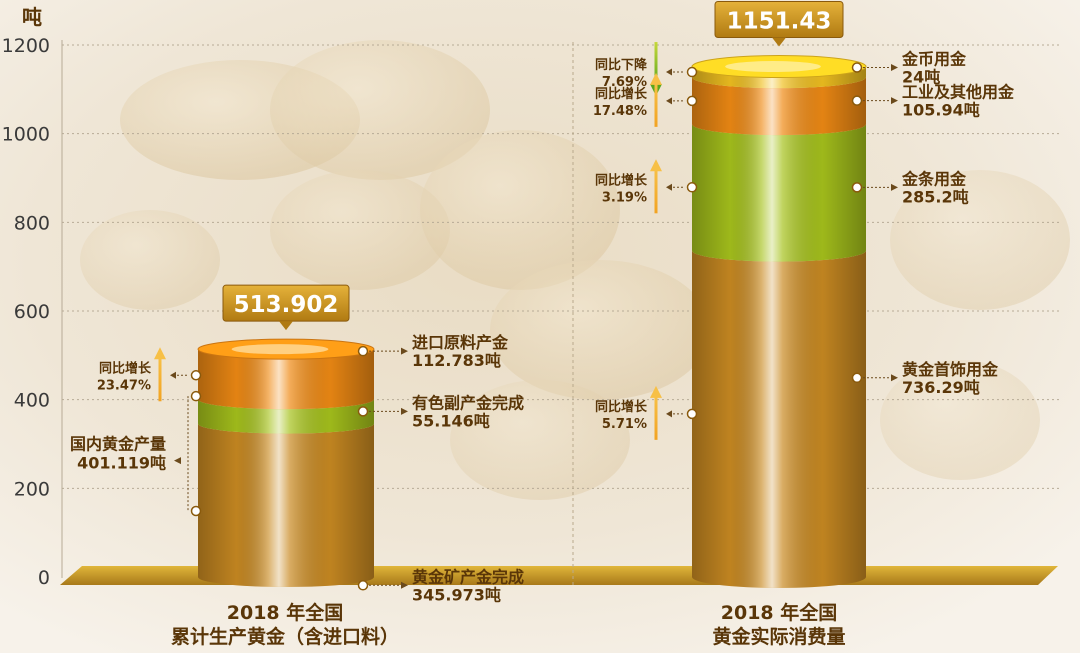  I want to click on segment-value: 105.94吨, so click(941, 110).